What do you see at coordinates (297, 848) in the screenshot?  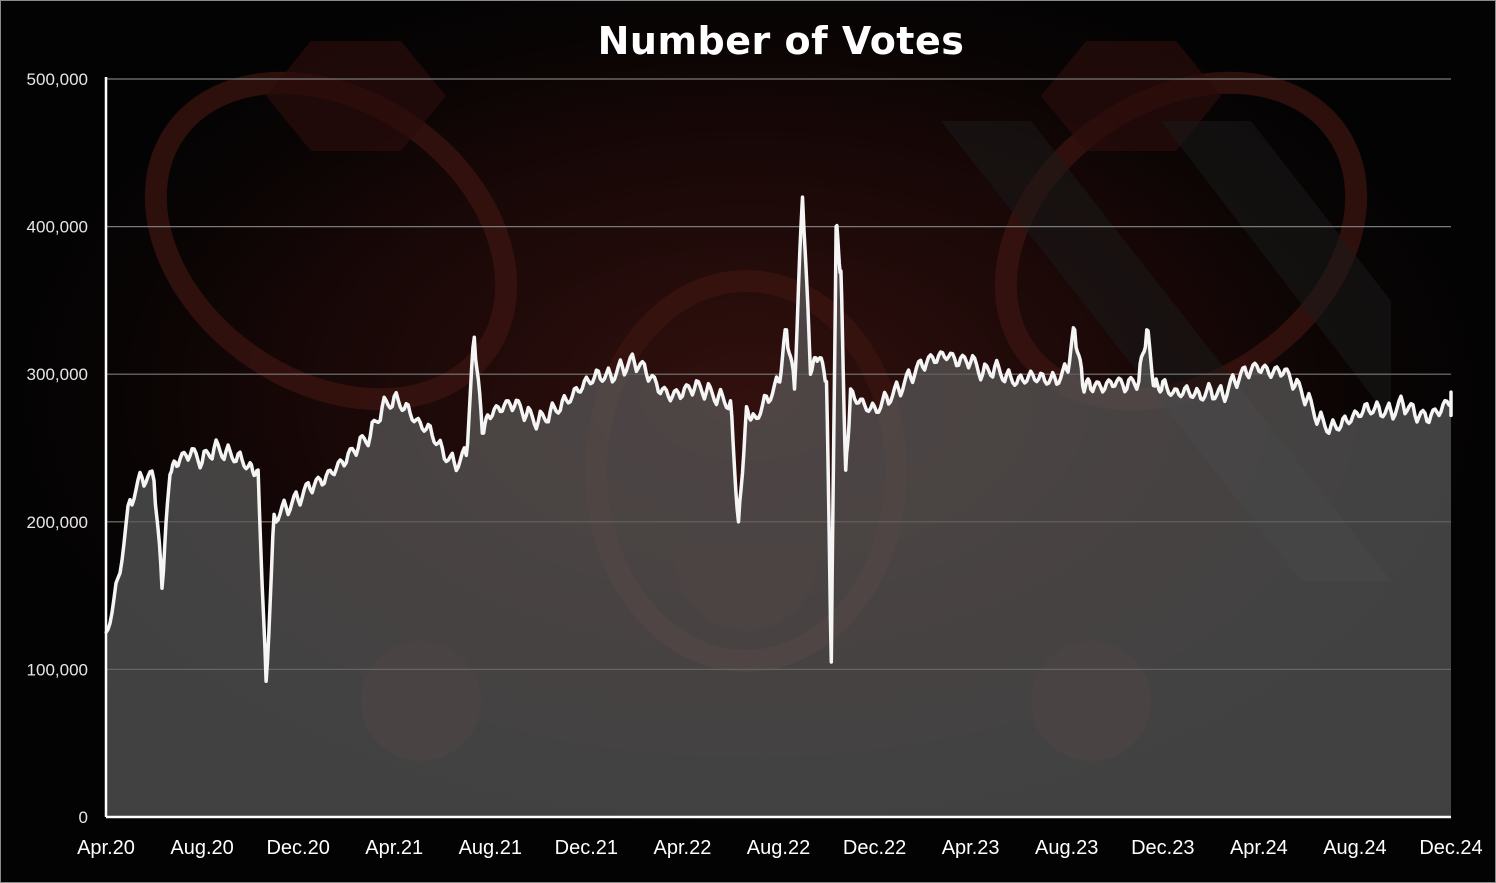 I see `x-tick-label: Dec.20` at bounding box center [297, 848].